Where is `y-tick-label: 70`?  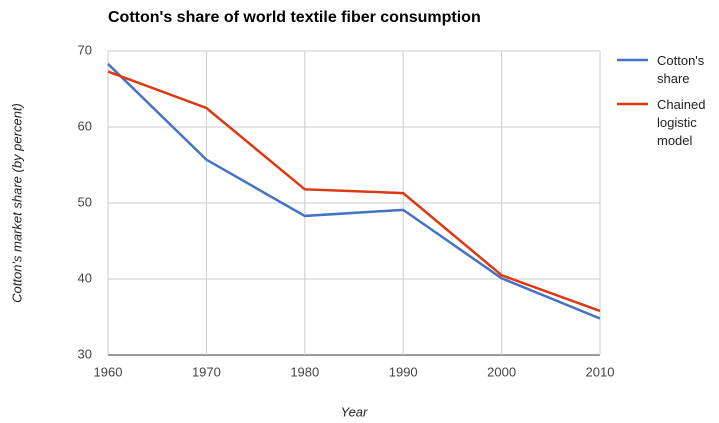
y-tick-label: 70 is located at coordinates (85, 49).